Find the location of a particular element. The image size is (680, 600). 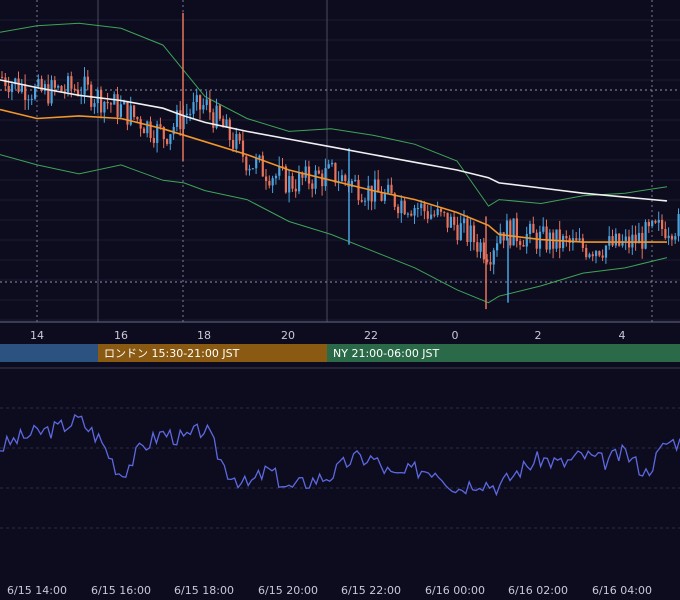

main-x-ticks: 14 16 18 20 22 0 2 4 is located at coordinates (328, 335).